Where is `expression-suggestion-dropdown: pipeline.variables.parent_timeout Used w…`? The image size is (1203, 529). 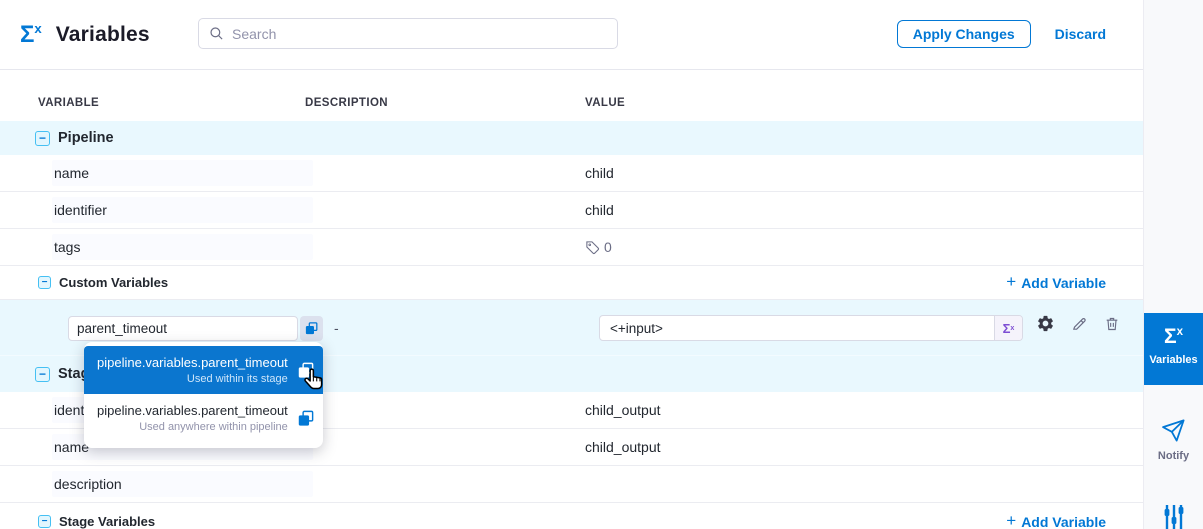 expression-suggestion-dropdown: pipeline.variables.parent_timeout Used w… is located at coordinates (203, 395).